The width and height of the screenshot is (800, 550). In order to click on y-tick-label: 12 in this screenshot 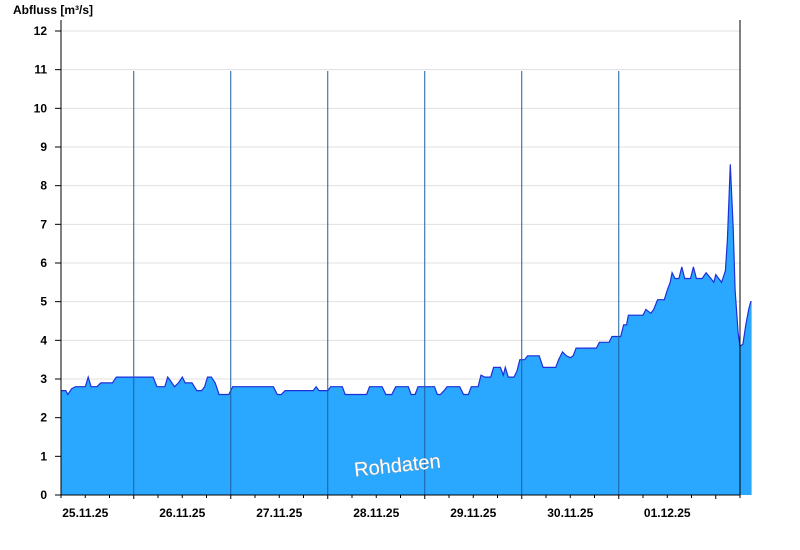, I will do `click(41, 31)`.